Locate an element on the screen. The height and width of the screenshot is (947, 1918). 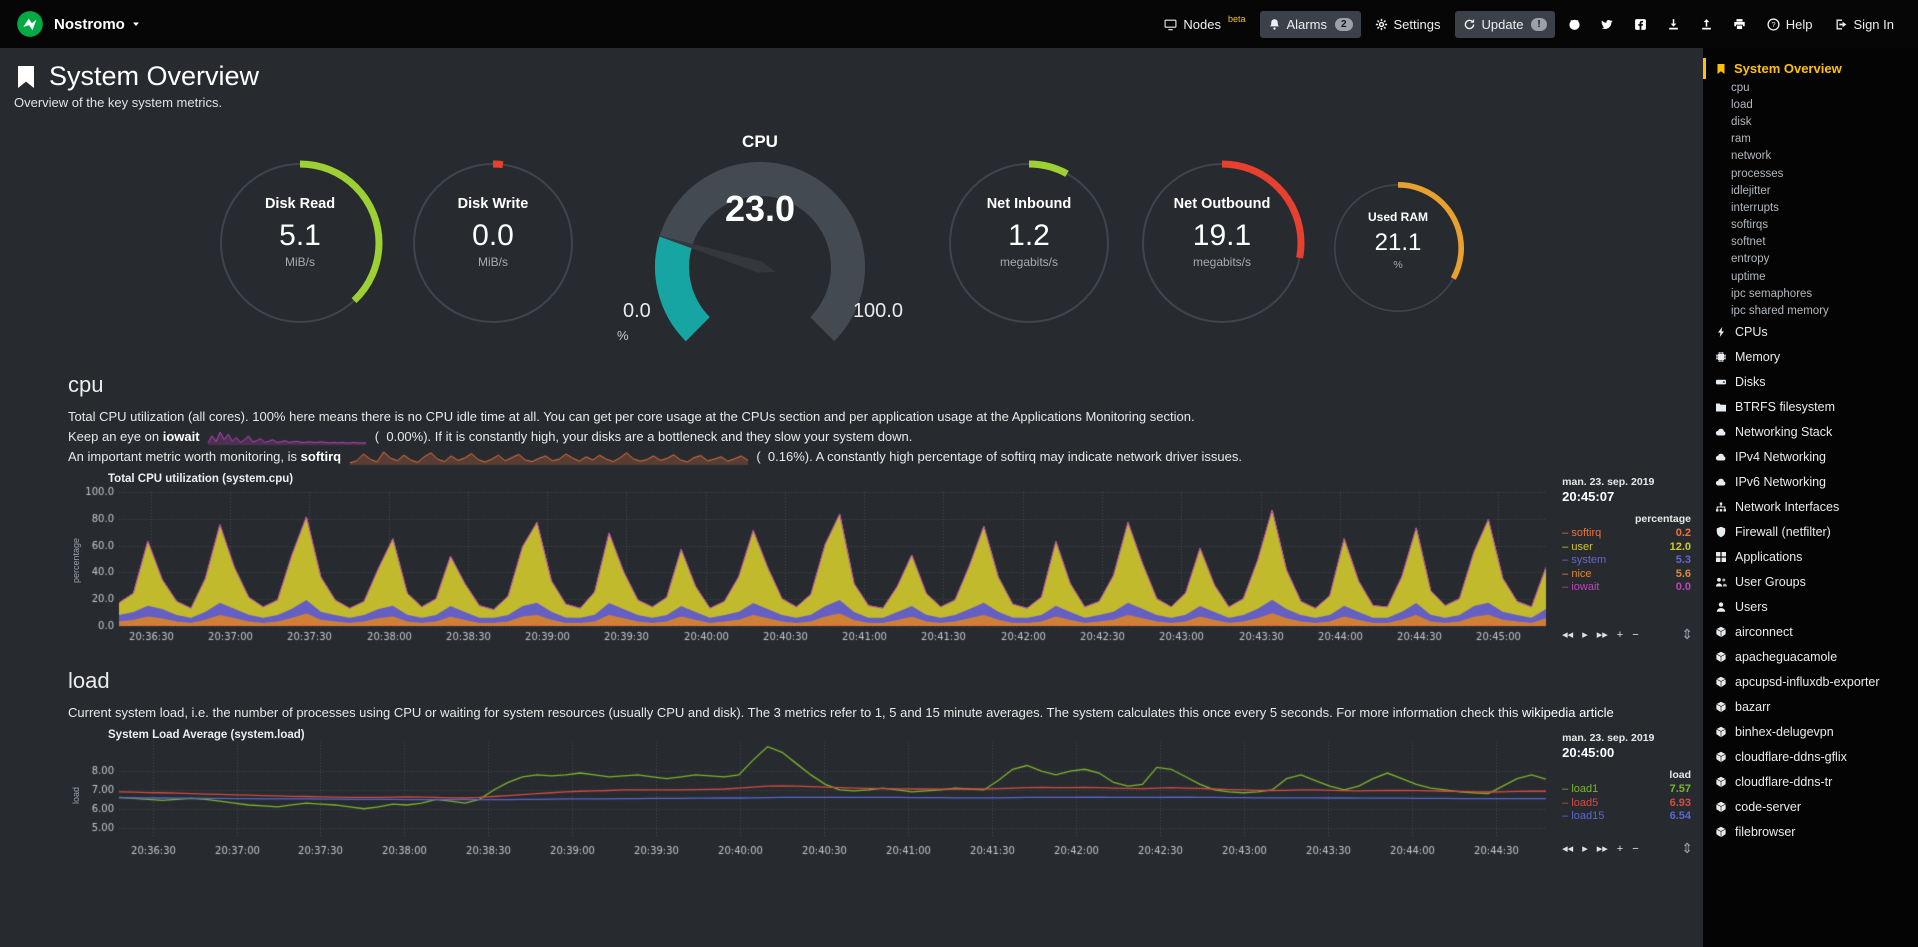
download-icon is located at coordinates (1673, 24).